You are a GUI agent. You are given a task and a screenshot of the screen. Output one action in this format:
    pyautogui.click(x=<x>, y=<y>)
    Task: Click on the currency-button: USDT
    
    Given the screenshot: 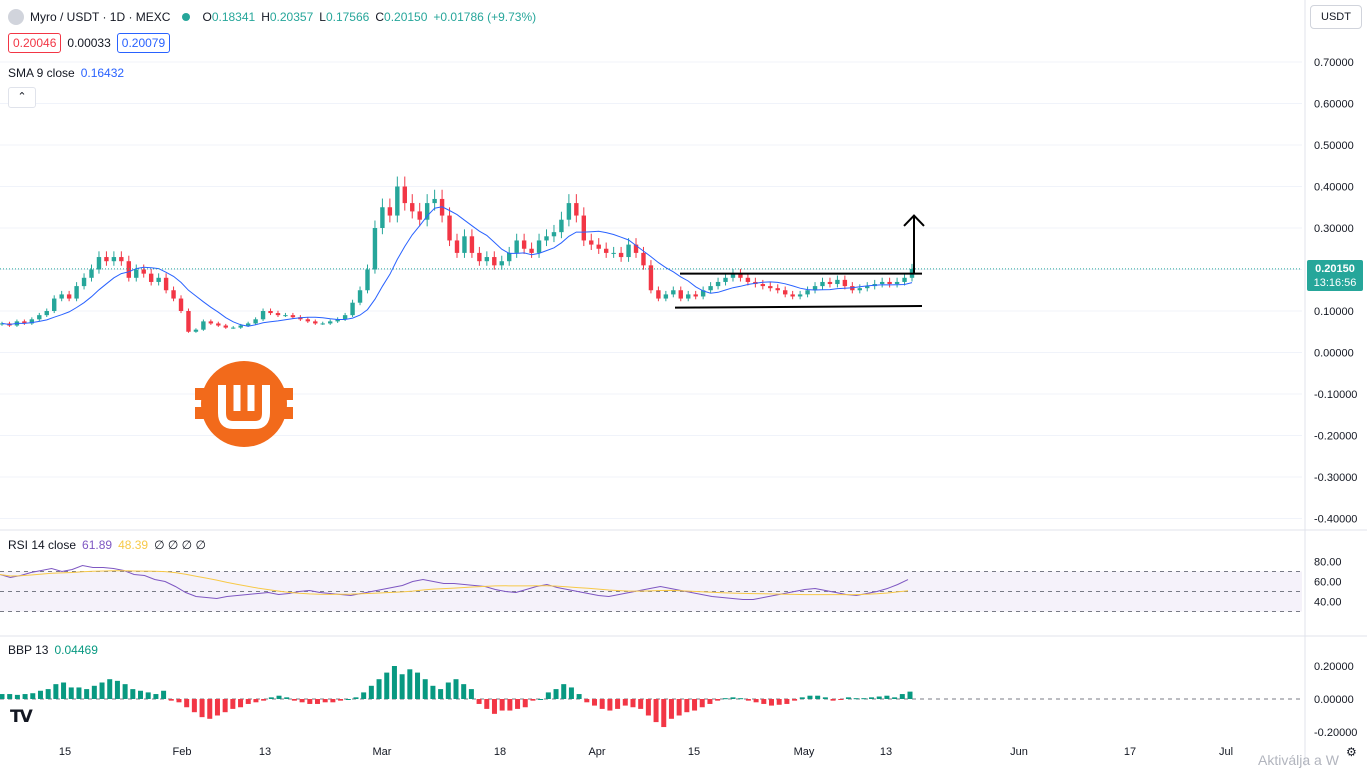 What is the action you would take?
    pyautogui.click(x=1336, y=17)
    